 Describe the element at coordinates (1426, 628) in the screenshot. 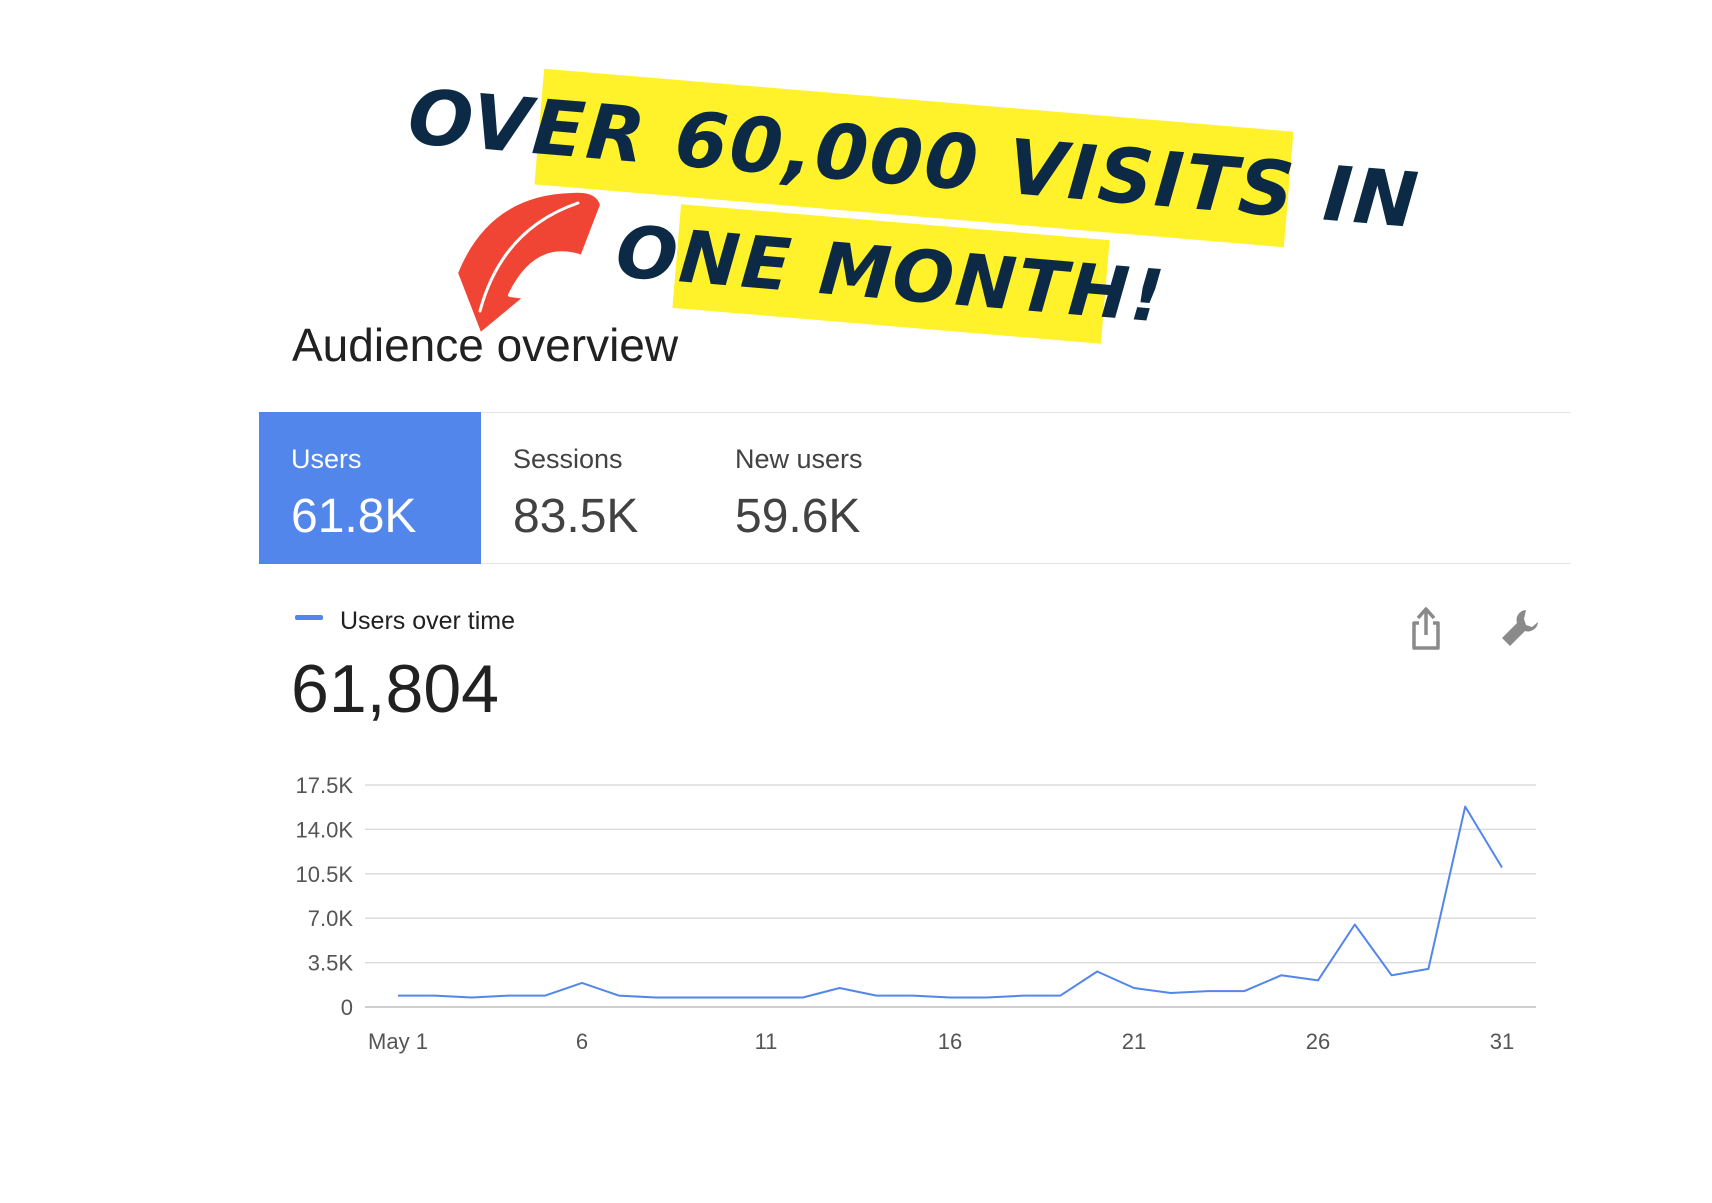

I see `share-icon` at that location.